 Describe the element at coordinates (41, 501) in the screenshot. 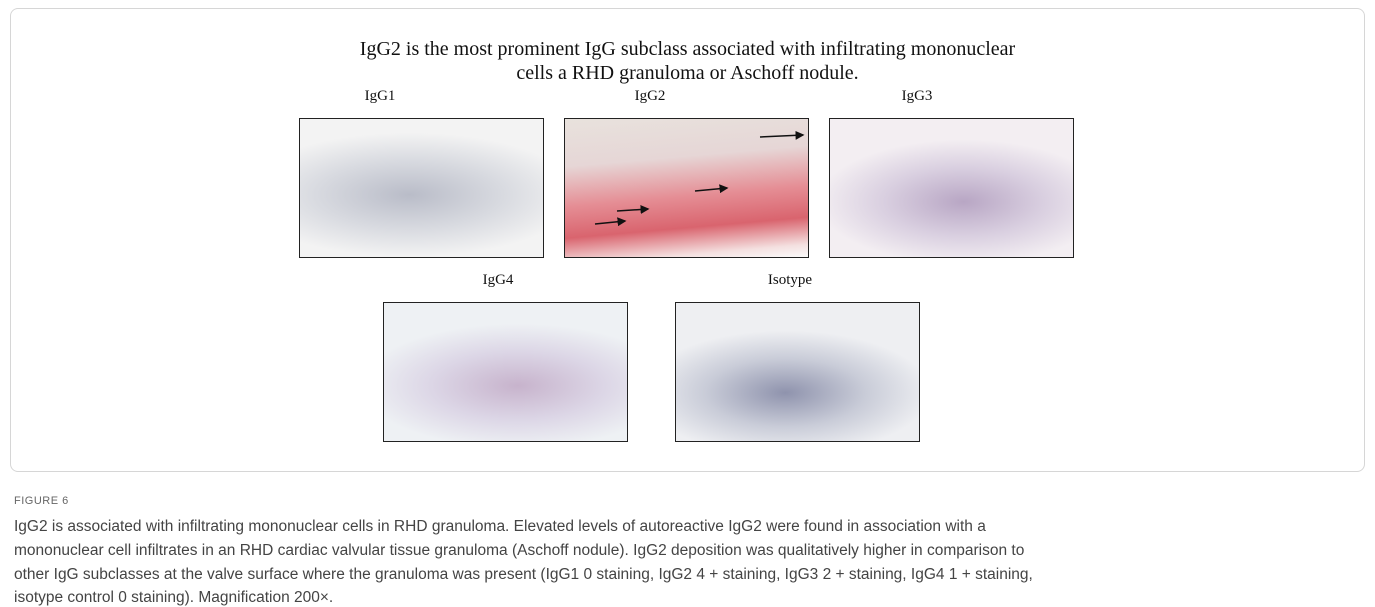

I see `caption-label: FIGURE 6` at that location.